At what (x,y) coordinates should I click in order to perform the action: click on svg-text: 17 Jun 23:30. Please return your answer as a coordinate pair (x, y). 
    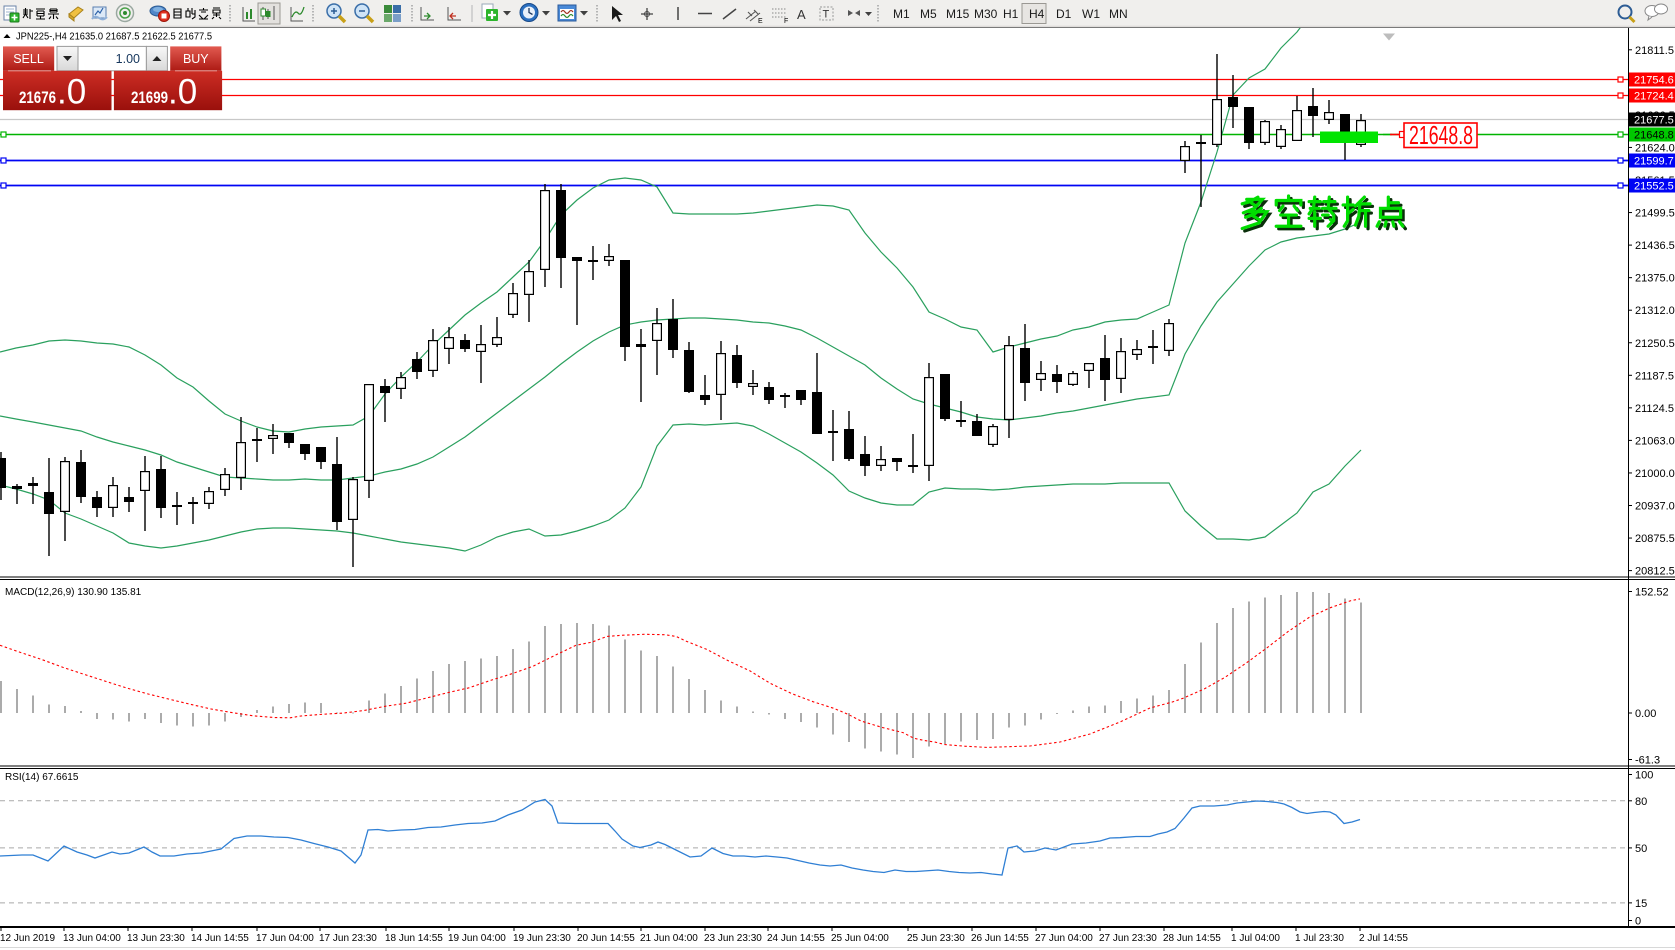
    Looking at the image, I should click on (348, 938).